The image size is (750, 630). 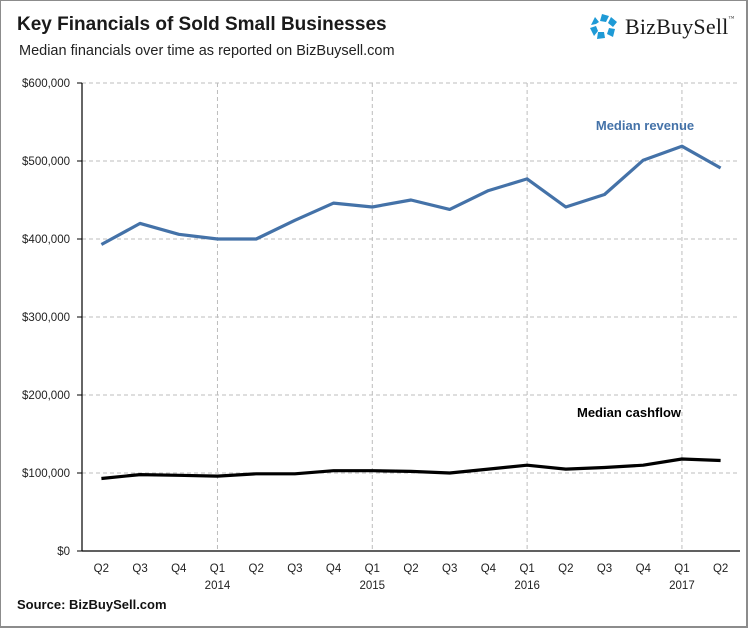 What do you see at coordinates (46, 318) in the screenshot?
I see `y-tick-label: $300,000` at bounding box center [46, 318].